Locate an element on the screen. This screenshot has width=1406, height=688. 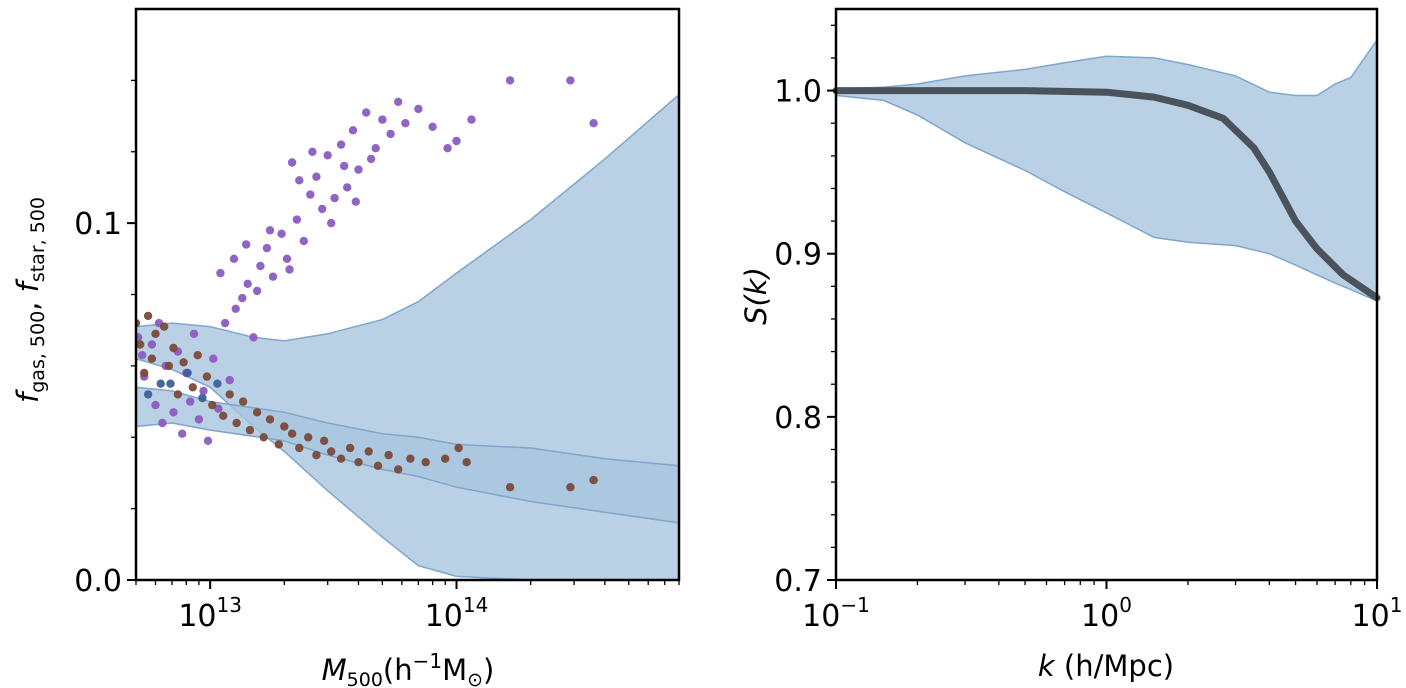
x-tick-label: 10⁰ is located at coordinates (1106, 613).